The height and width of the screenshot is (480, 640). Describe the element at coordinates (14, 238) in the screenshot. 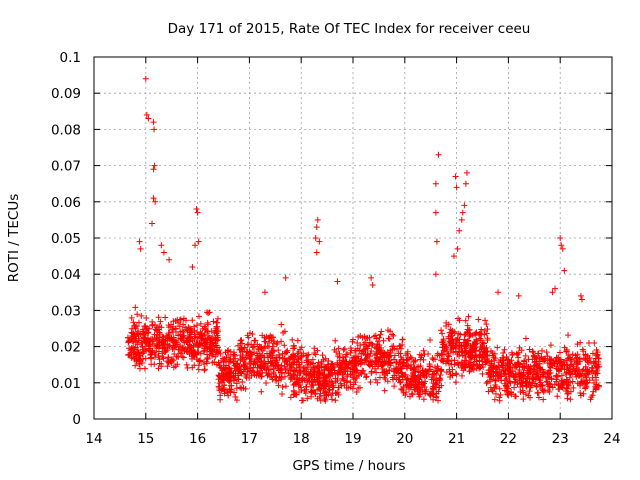

I see `y-axis-label: ROTI / TECUs` at that location.